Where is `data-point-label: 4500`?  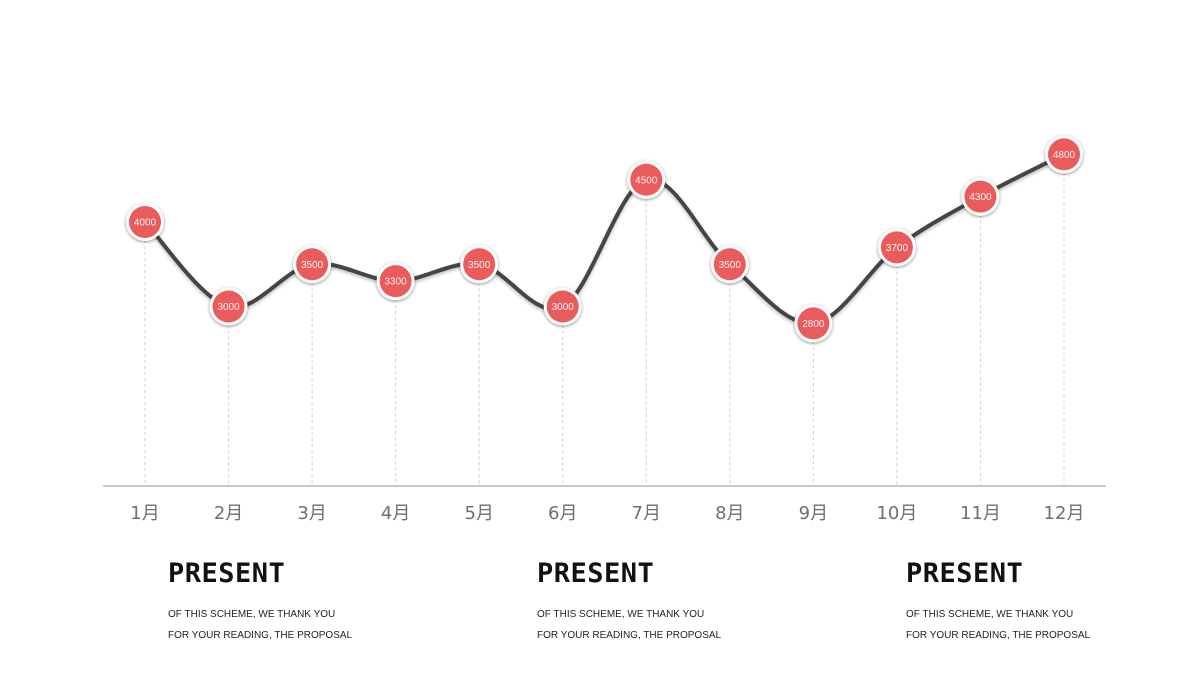
data-point-label: 4500 is located at coordinates (646, 180).